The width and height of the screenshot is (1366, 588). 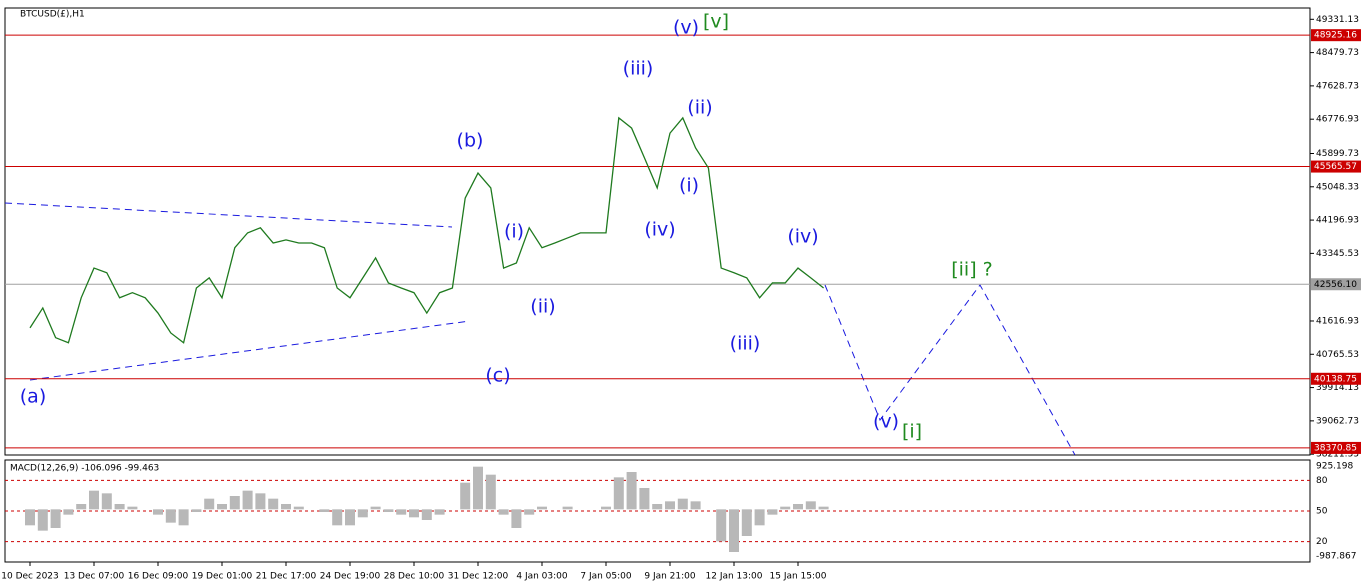 What do you see at coordinates (1337, 254) in the screenshot?
I see `y-tick-label: 43345.53` at bounding box center [1337, 254].